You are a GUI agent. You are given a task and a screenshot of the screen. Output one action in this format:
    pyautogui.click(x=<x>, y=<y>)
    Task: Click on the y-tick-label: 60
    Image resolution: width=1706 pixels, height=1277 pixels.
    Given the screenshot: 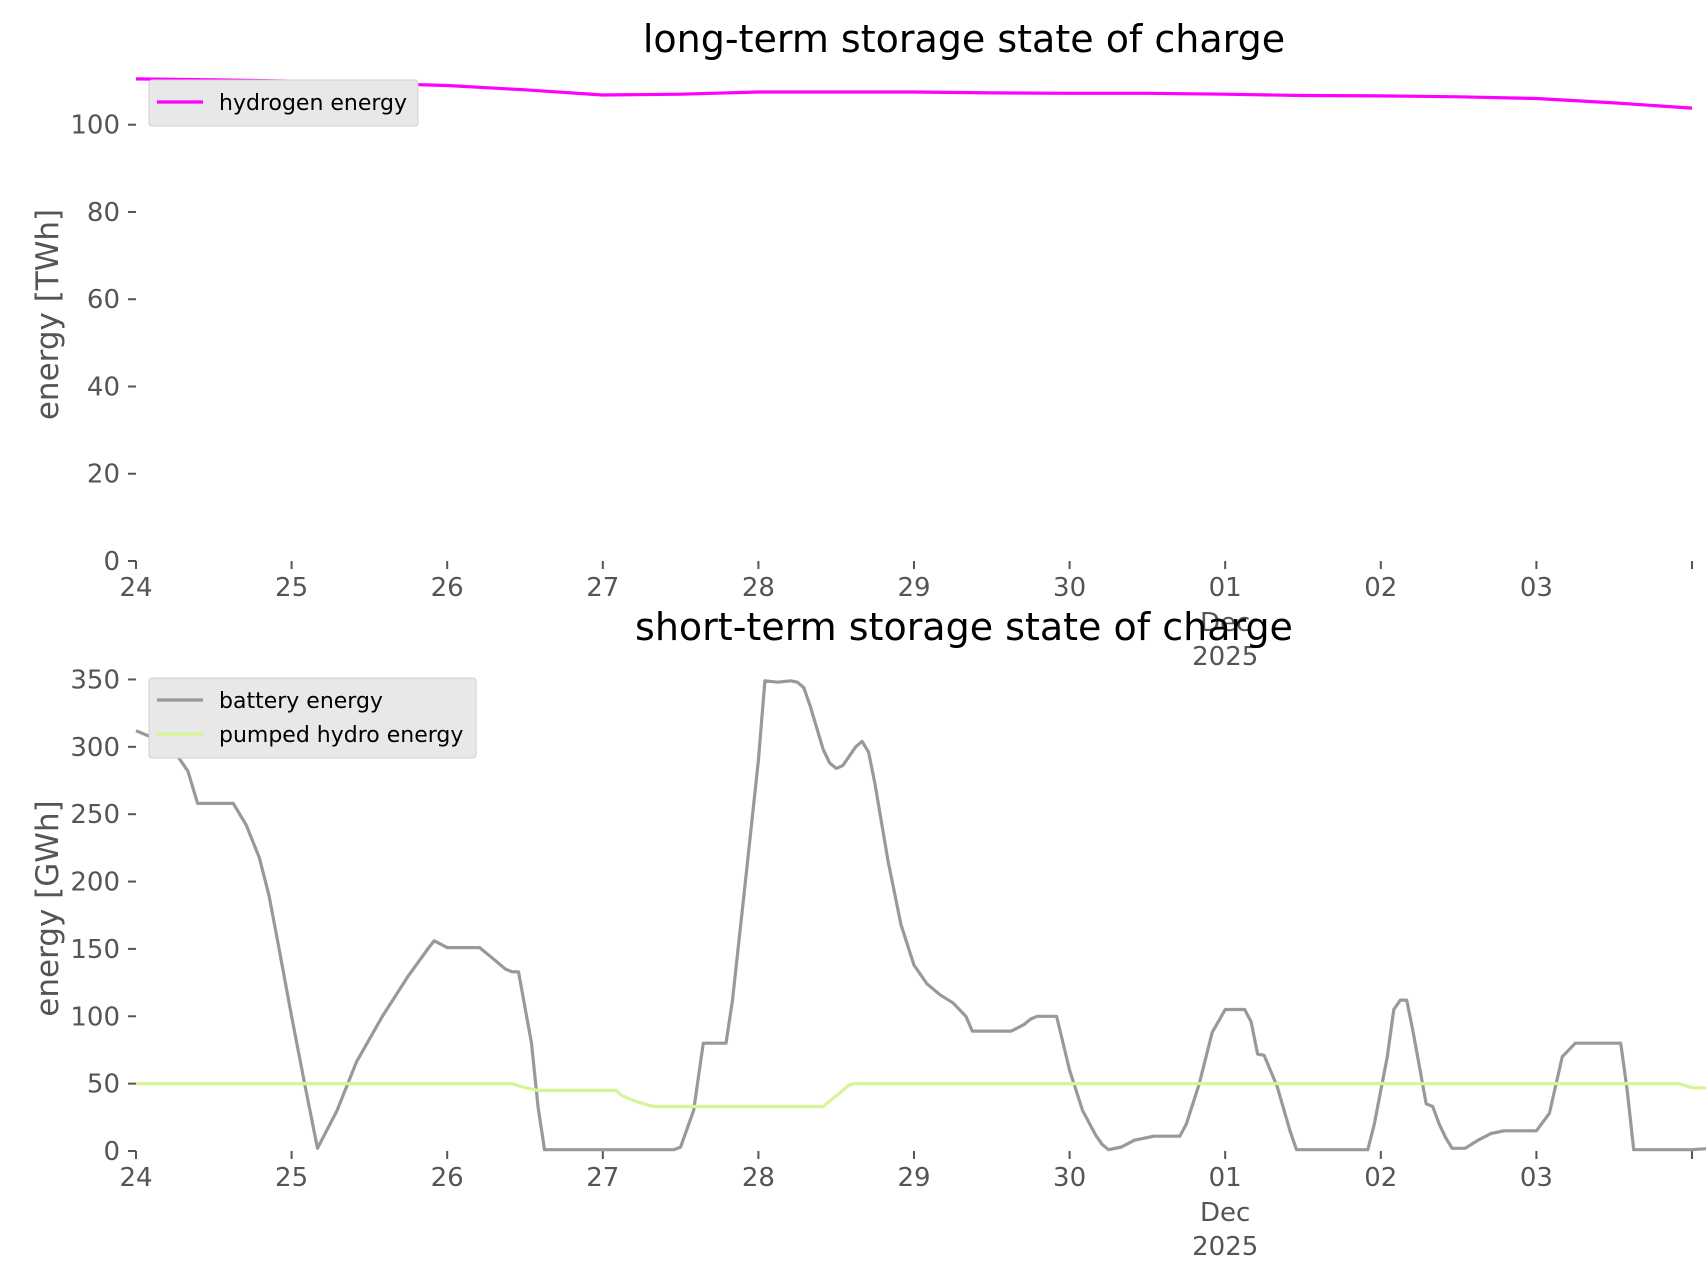 What is the action you would take?
    pyautogui.click(x=103, y=300)
    